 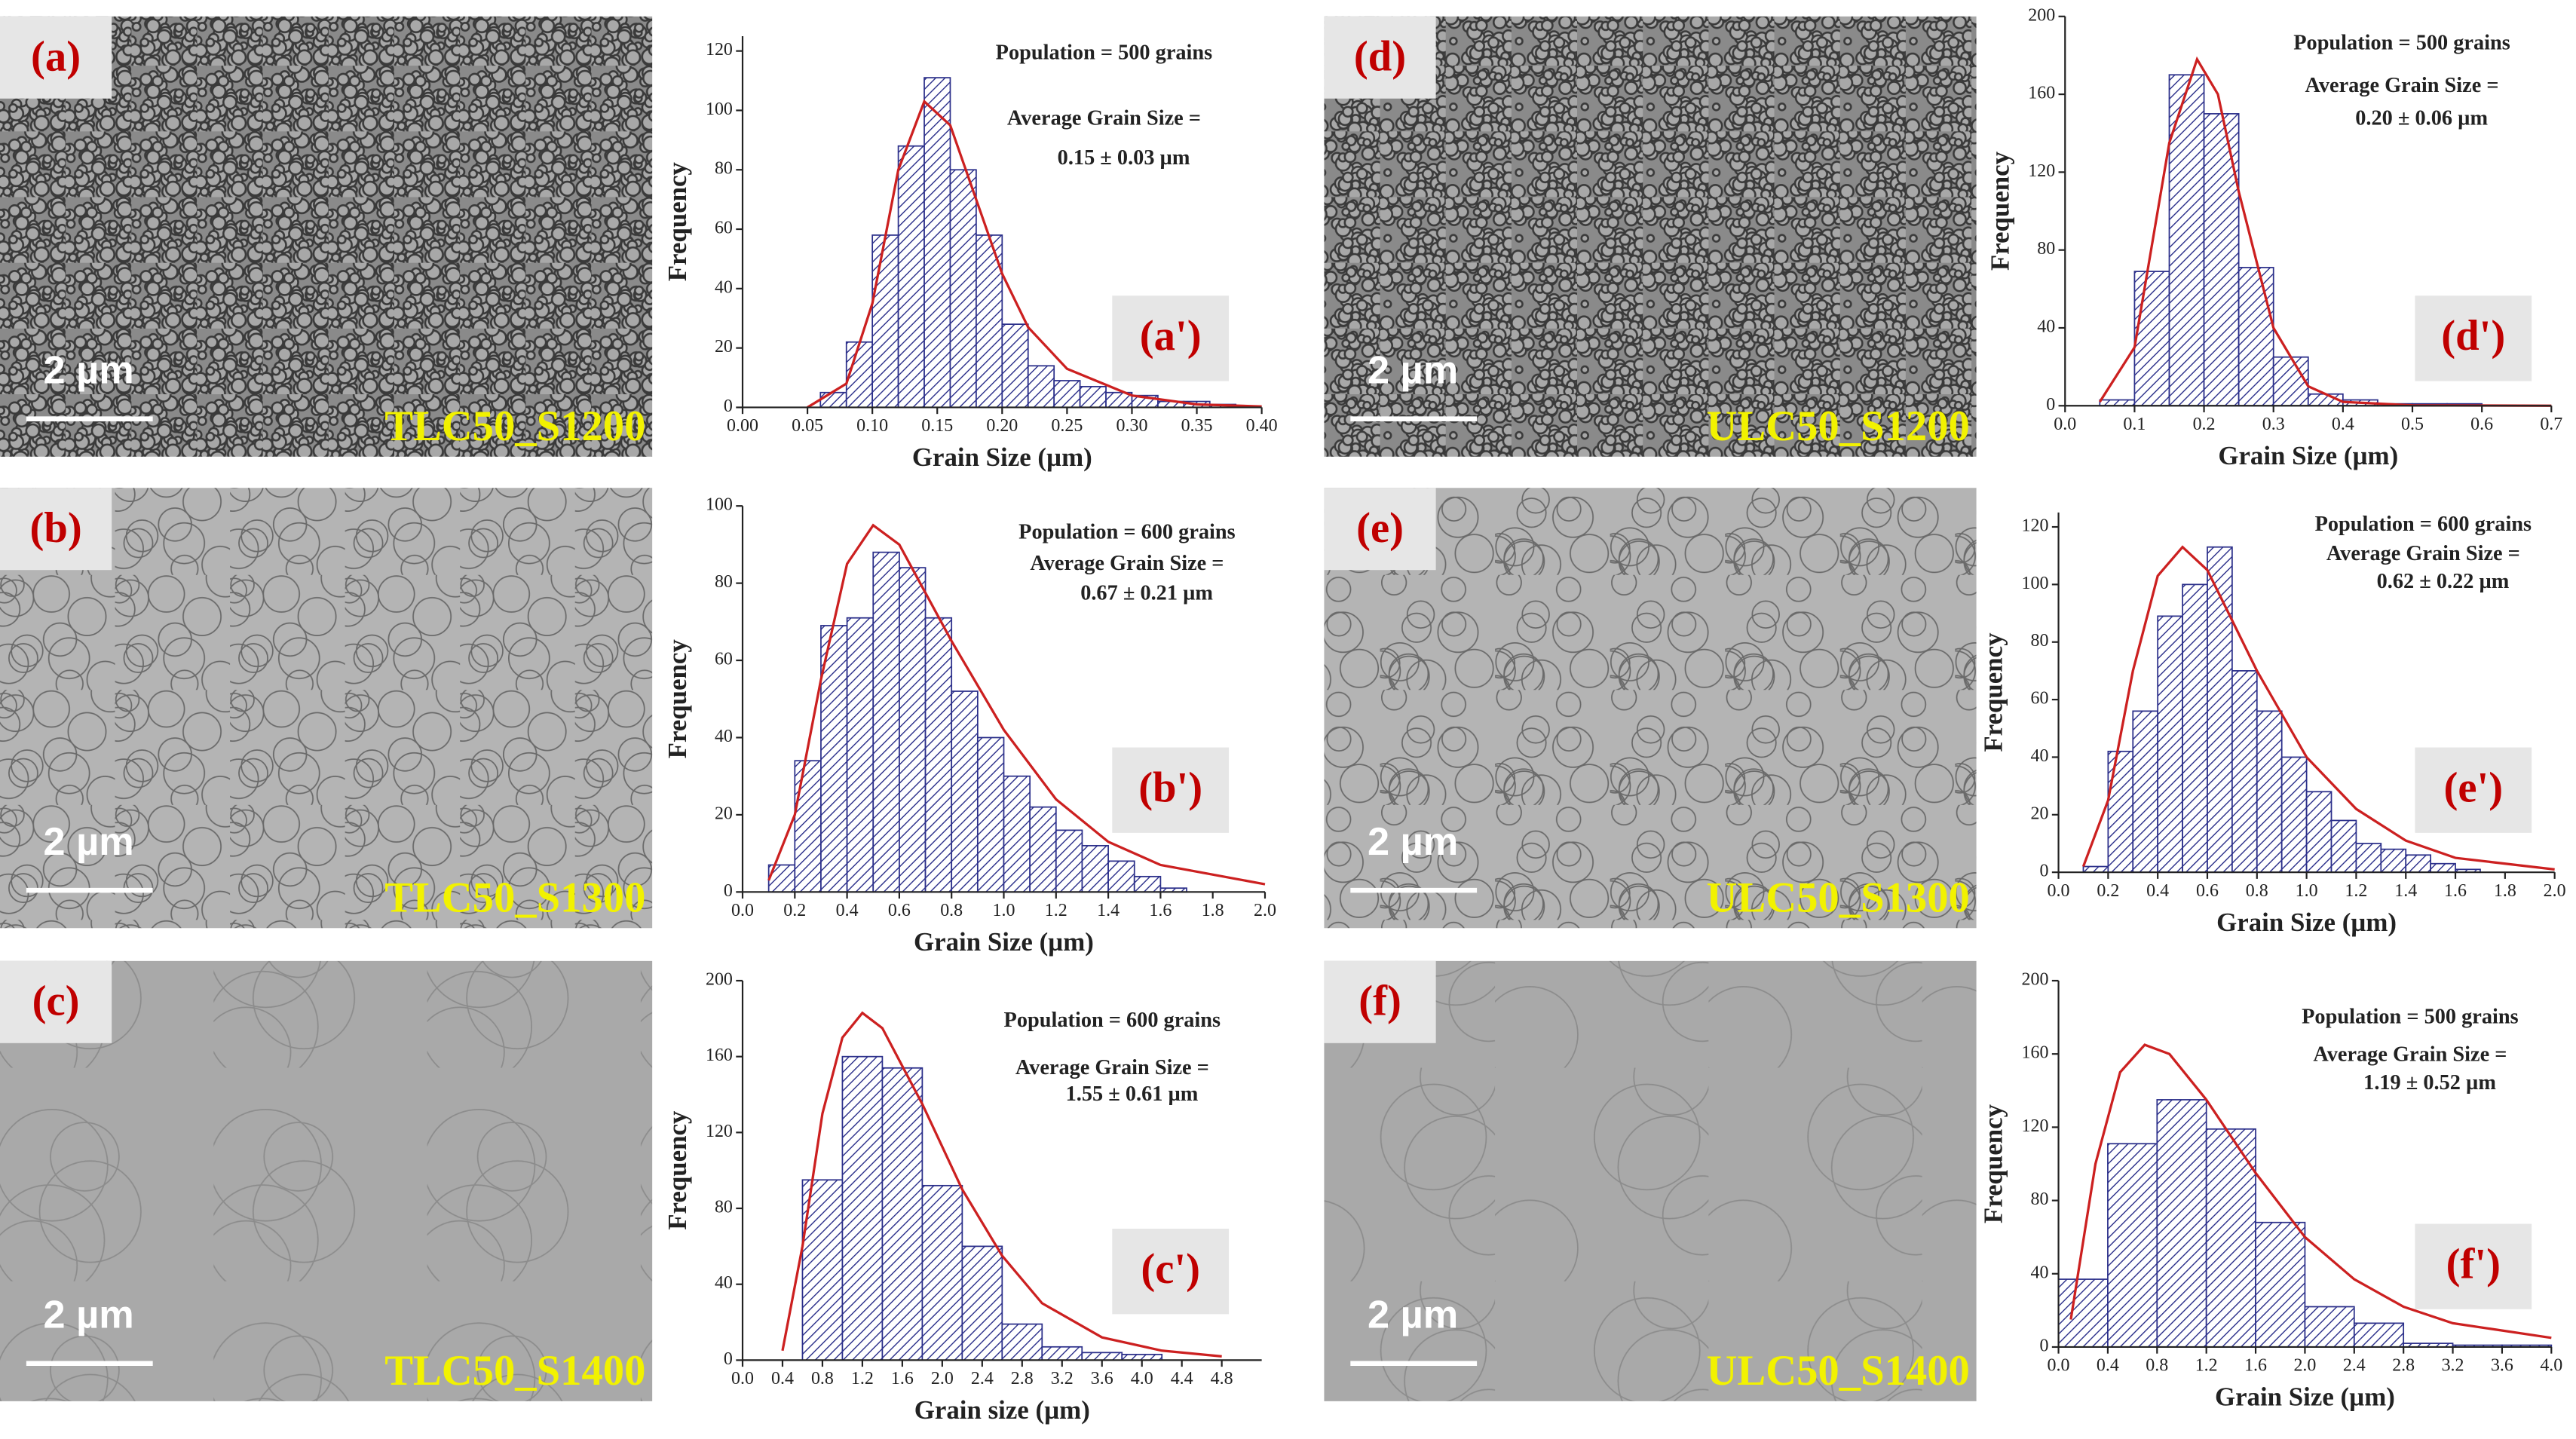 I want to click on panel-label: (a'), so click(x=1171, y=336).